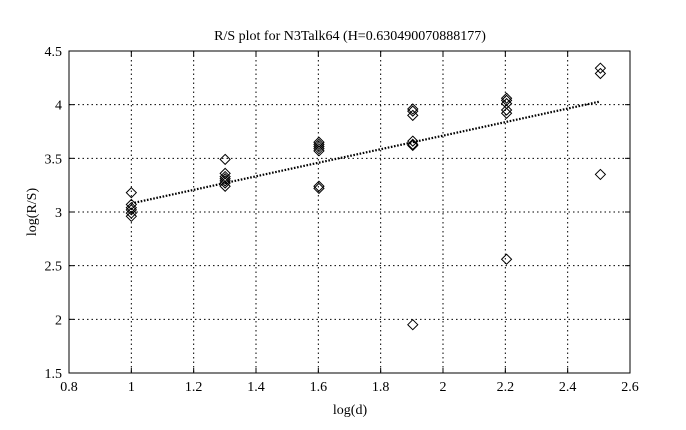  Describe the element at coordinates (443, 387) in the screenshot. I see `x-tick-label: 2` at that location.